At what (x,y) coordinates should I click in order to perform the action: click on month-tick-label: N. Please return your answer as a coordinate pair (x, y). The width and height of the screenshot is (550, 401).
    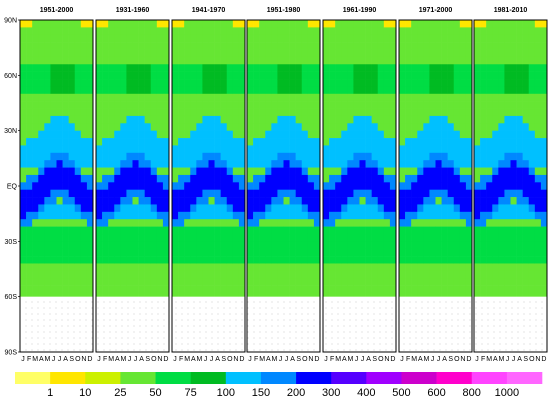
    Looking at the image, I should click on (235, 359).